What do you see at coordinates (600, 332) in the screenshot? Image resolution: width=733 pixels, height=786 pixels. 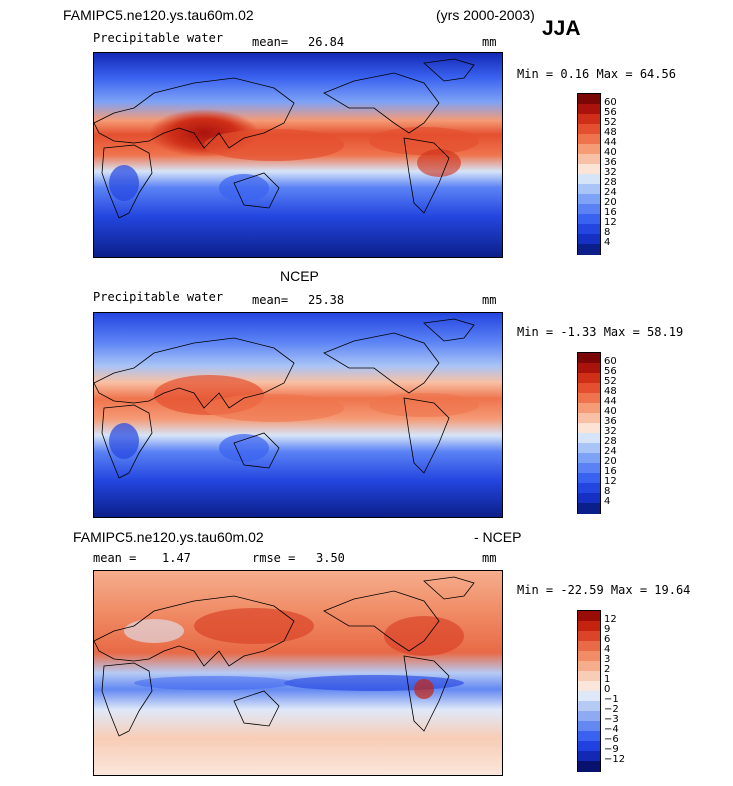 I see `panel2-minmax: Min = -1.33 Max = 58.19` at bounding box center [600, 332].